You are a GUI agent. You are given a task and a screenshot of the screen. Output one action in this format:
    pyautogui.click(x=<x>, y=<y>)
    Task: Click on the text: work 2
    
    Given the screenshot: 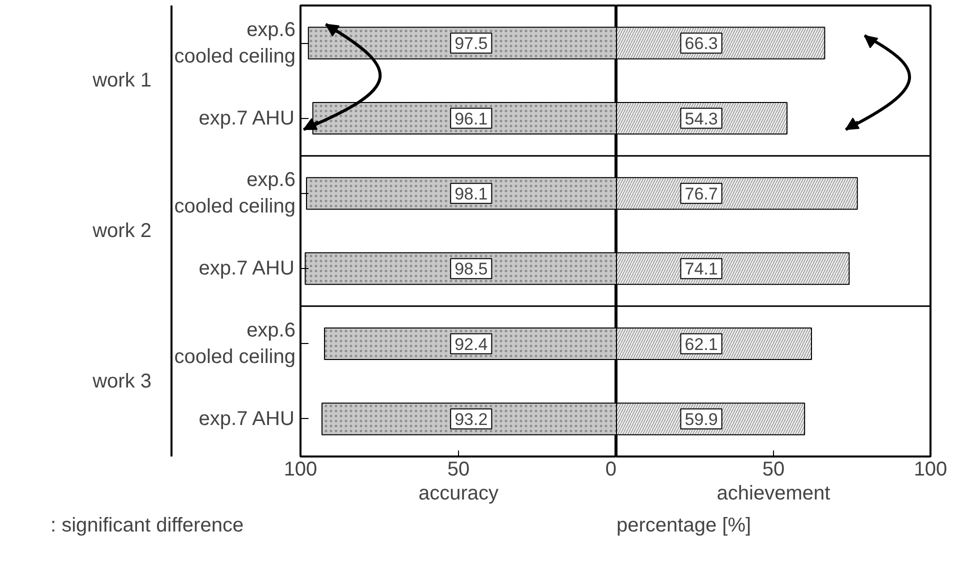 What is the action you would take?
    pyautogui.click(x=122, y=231)
    